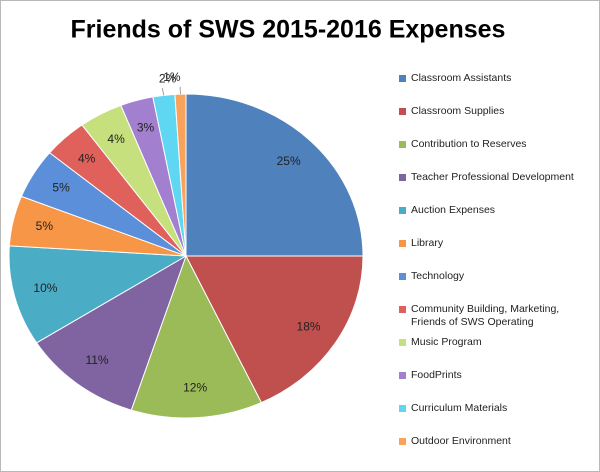  What do you see at coordinates (446, 342) in the screenshot?
I see `legend-label: Music Program` at bounding box center [446, 342].